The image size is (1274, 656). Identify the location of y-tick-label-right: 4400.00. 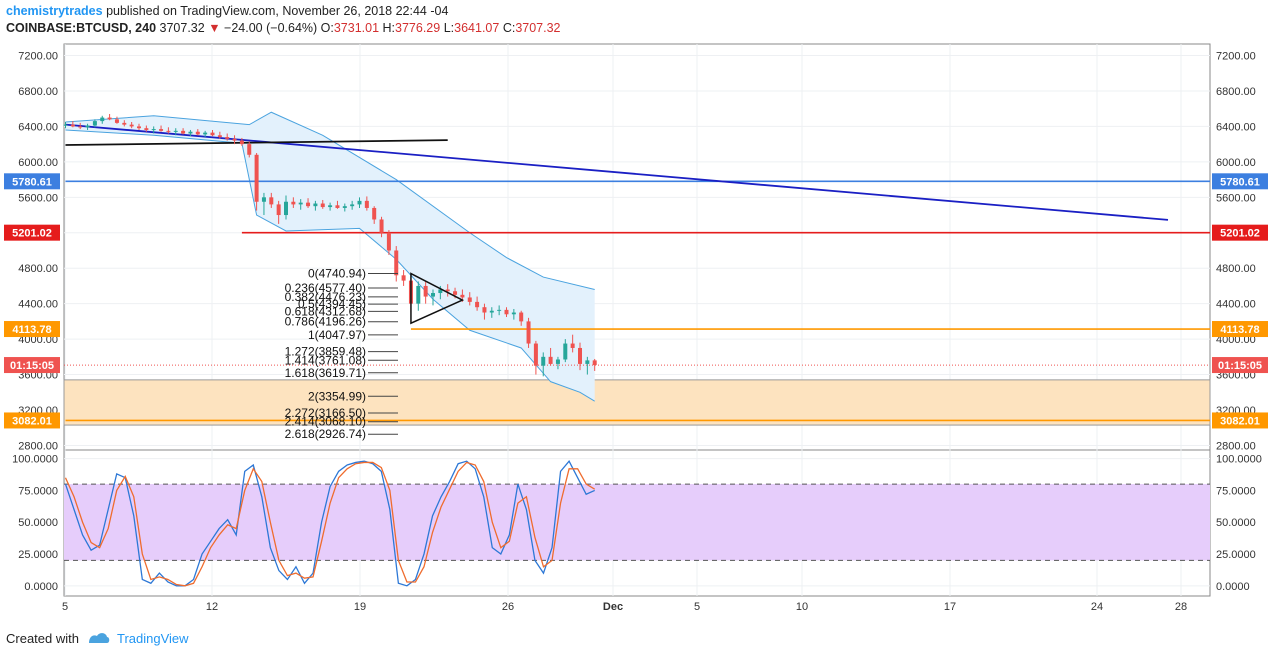
(1236, 305).